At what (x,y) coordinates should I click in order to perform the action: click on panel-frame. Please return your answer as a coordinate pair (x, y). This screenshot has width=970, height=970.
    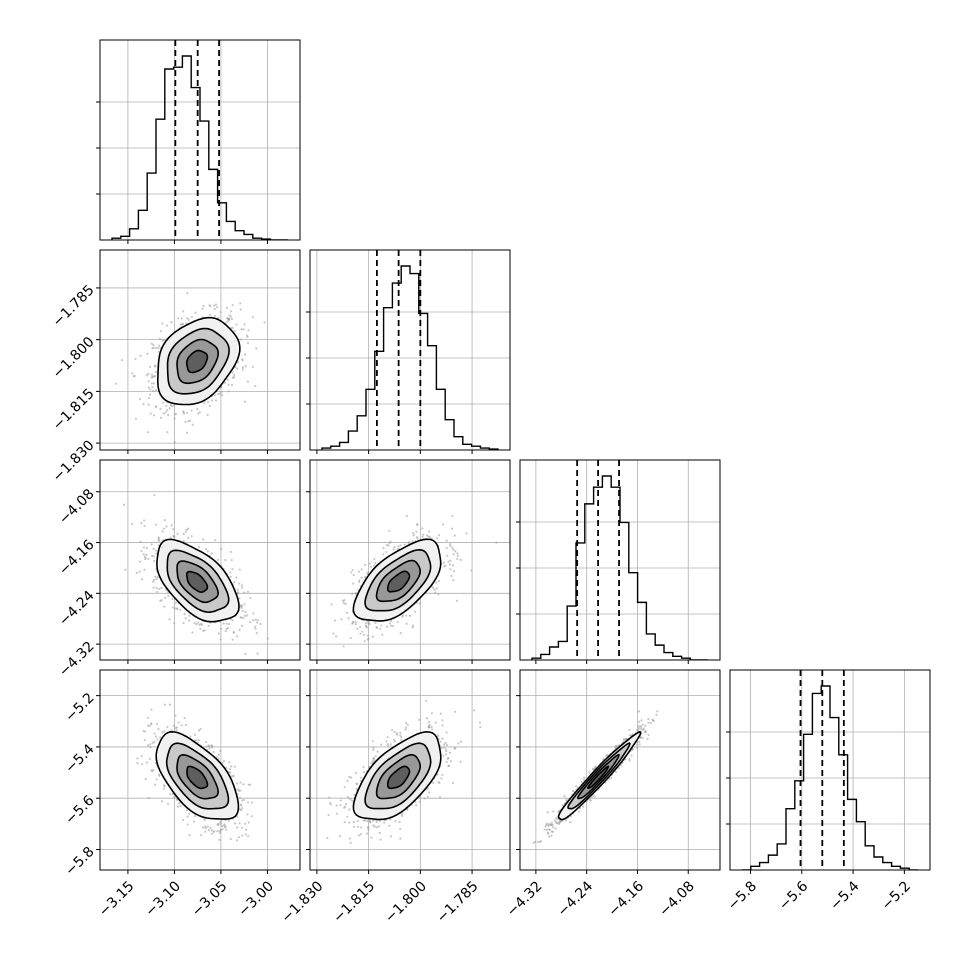
    Looking at the image, I should click on (620, 770).